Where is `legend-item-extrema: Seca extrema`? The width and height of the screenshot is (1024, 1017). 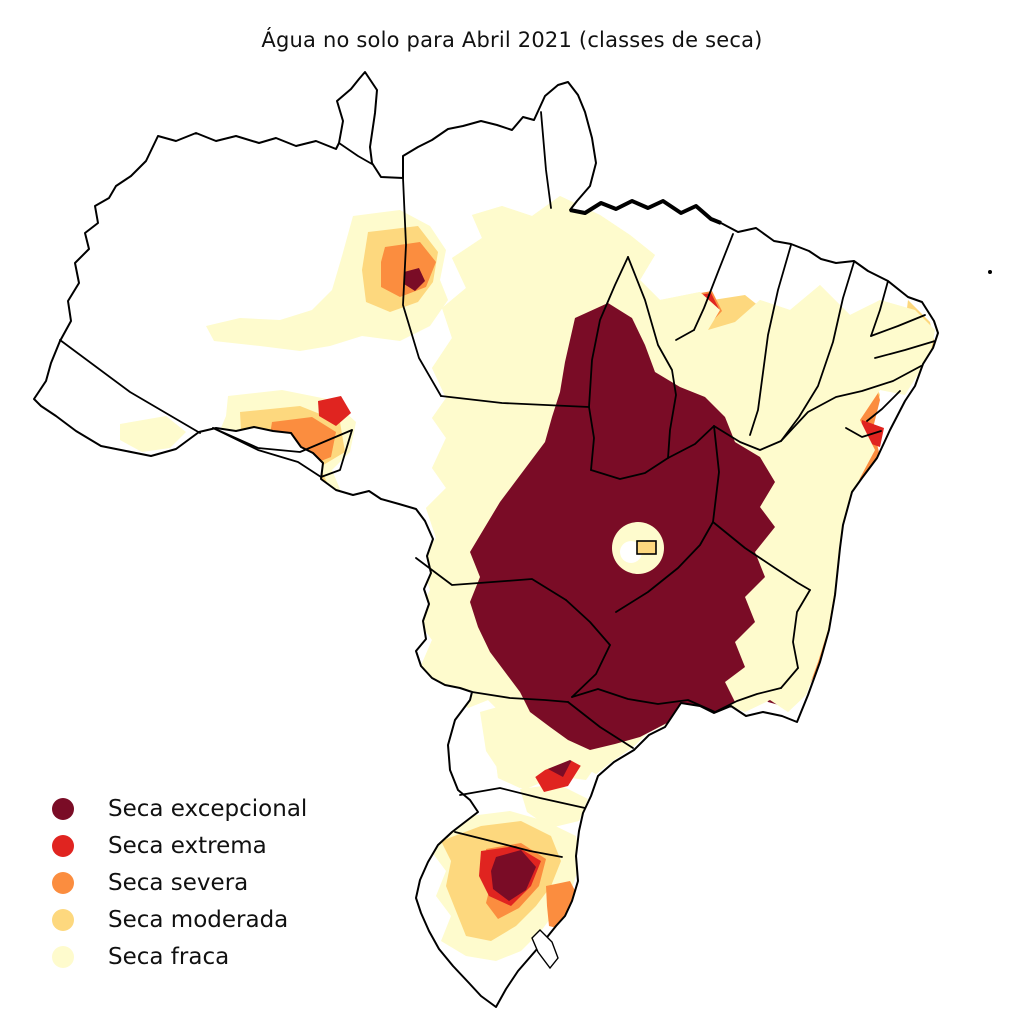
legend-item-extrema: Seca extrema is located at coordinates (217, 845).